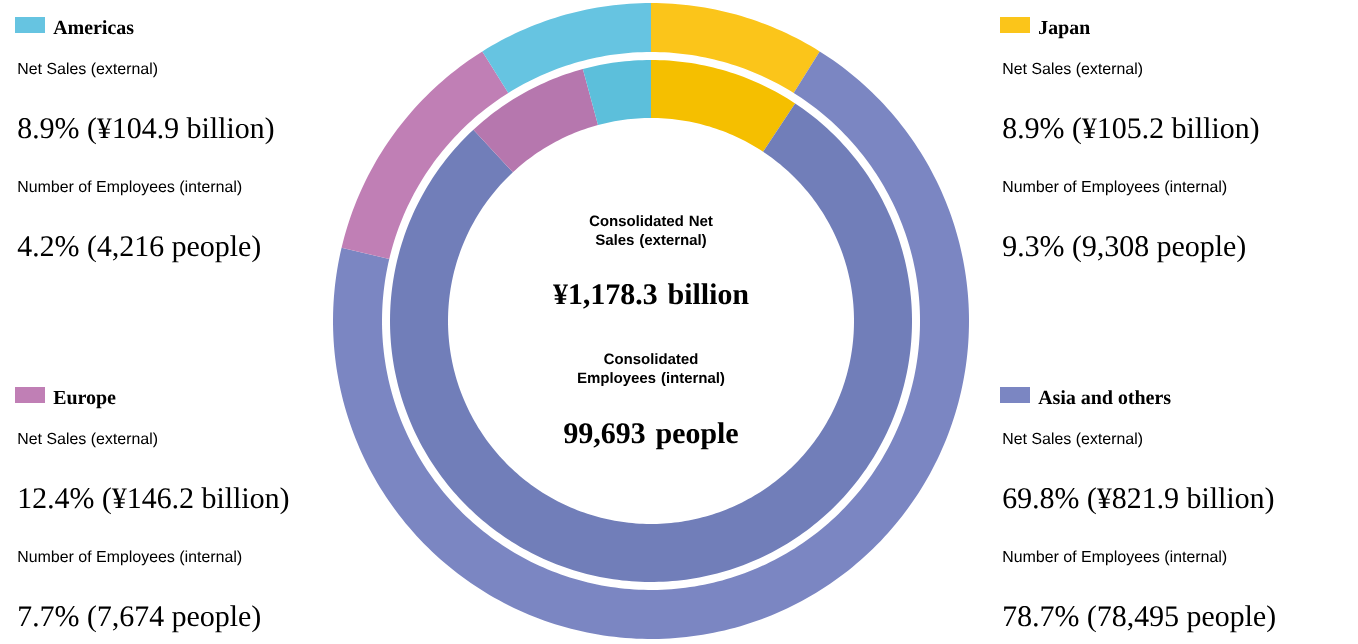  I want to click on text: 4.2% (4,216 people), so click(138, 249).